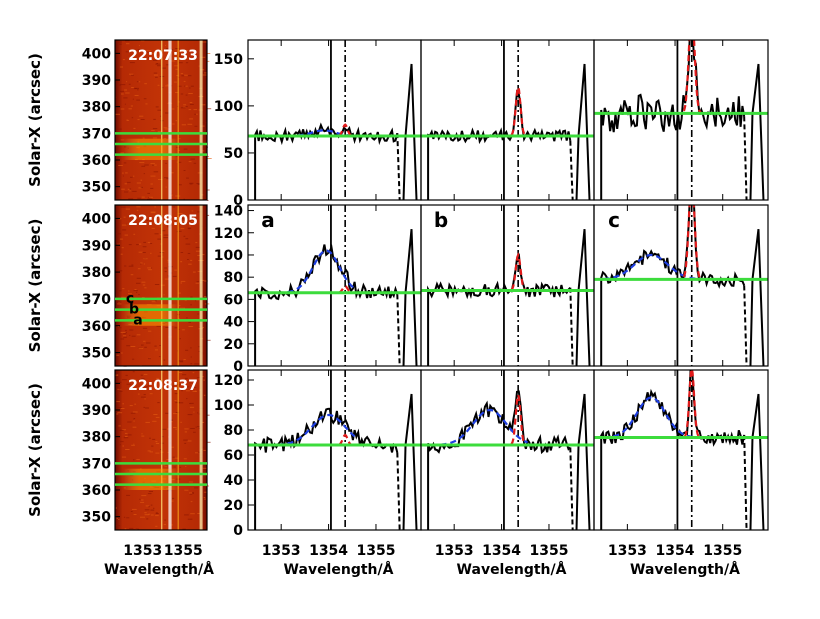 This screenshot has width=820, height=619. Describe the element at coordinates (96, 518) in the screenshot. I see `y-tick-label: 350` at that location.